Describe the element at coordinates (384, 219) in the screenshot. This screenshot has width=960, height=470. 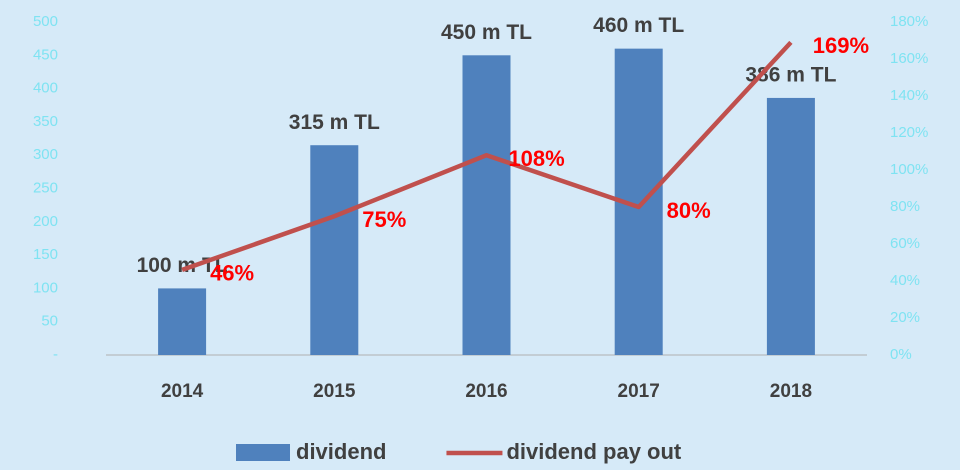
I see `line-label: 75%` at that location.